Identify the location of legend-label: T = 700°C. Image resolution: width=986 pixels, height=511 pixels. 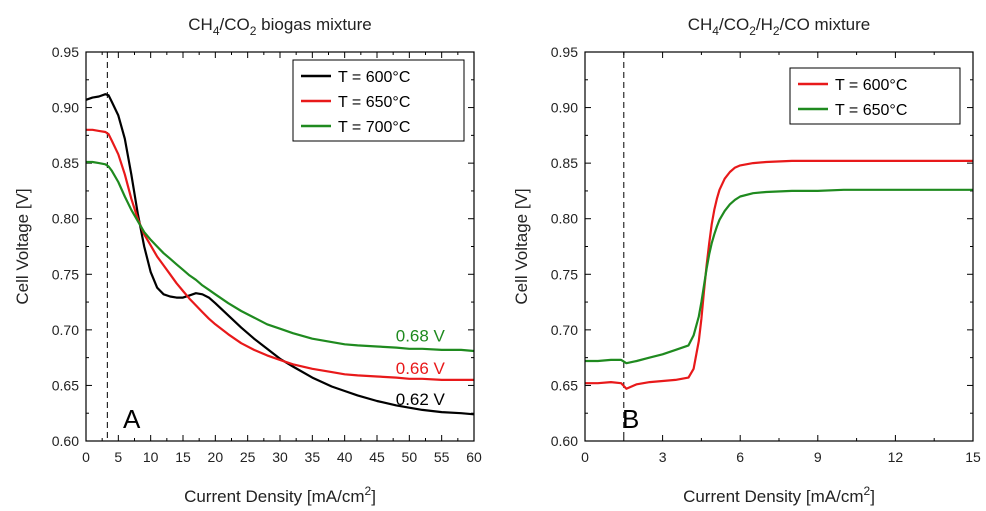
(374, 127).